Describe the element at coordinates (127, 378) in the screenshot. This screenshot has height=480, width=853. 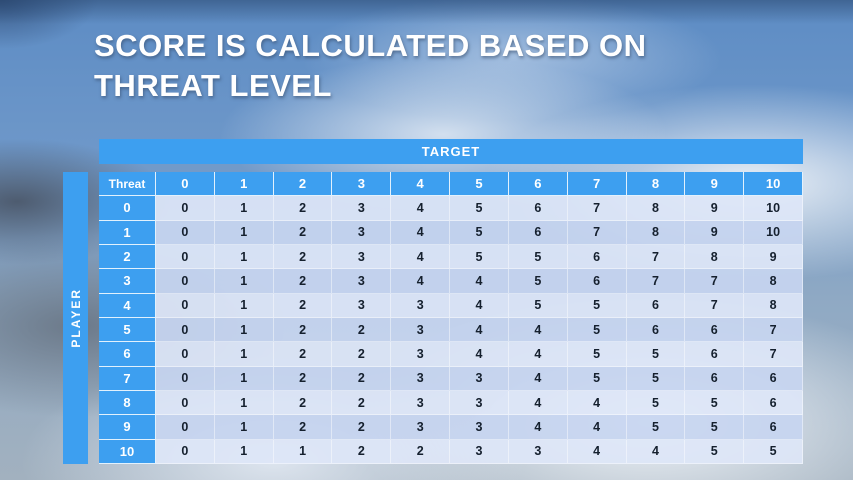
I see `threat-row-header: 7` at that location.